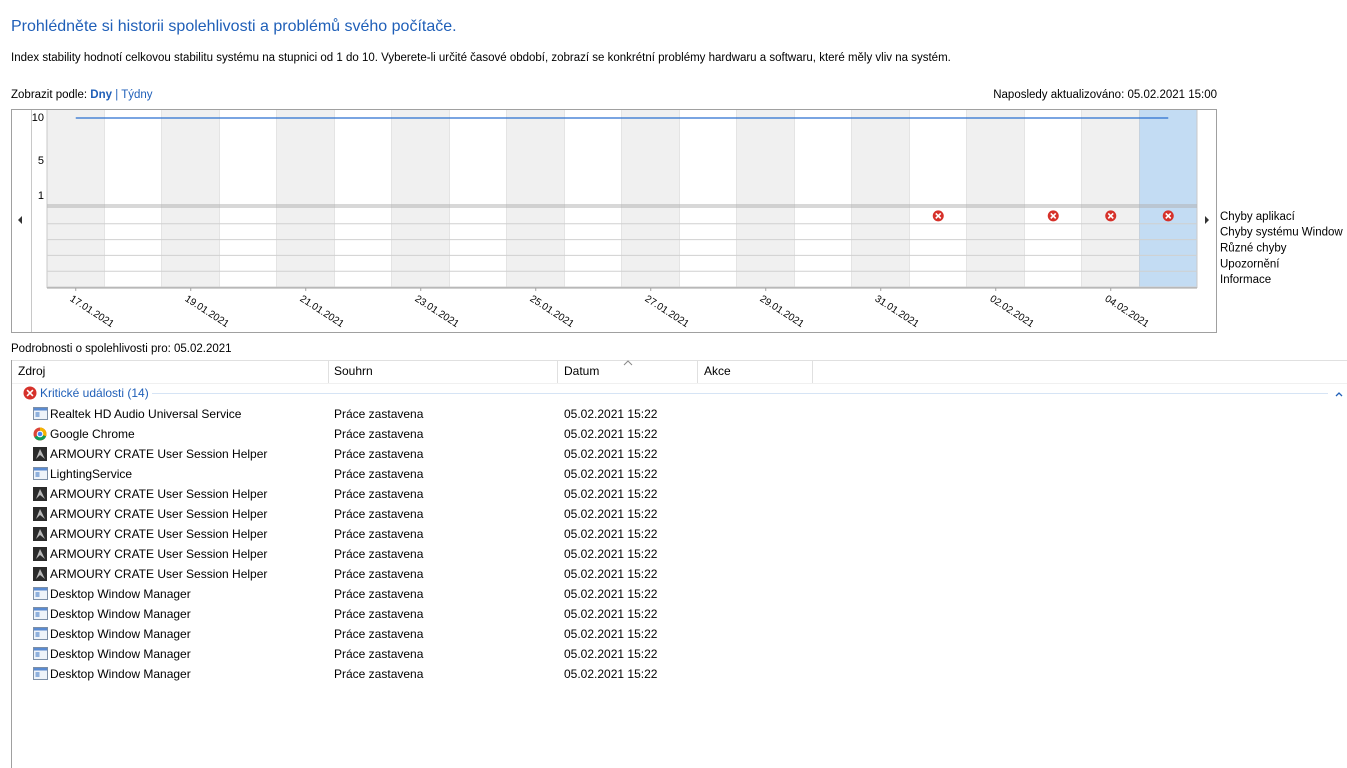 This screenshot has height=768, width=1347. What do you see at coordinates (82, 95) in the screenshot?
I see `view-switch: Zobrazit podle: Dny | Týdny` at bounding box center [82, 95].